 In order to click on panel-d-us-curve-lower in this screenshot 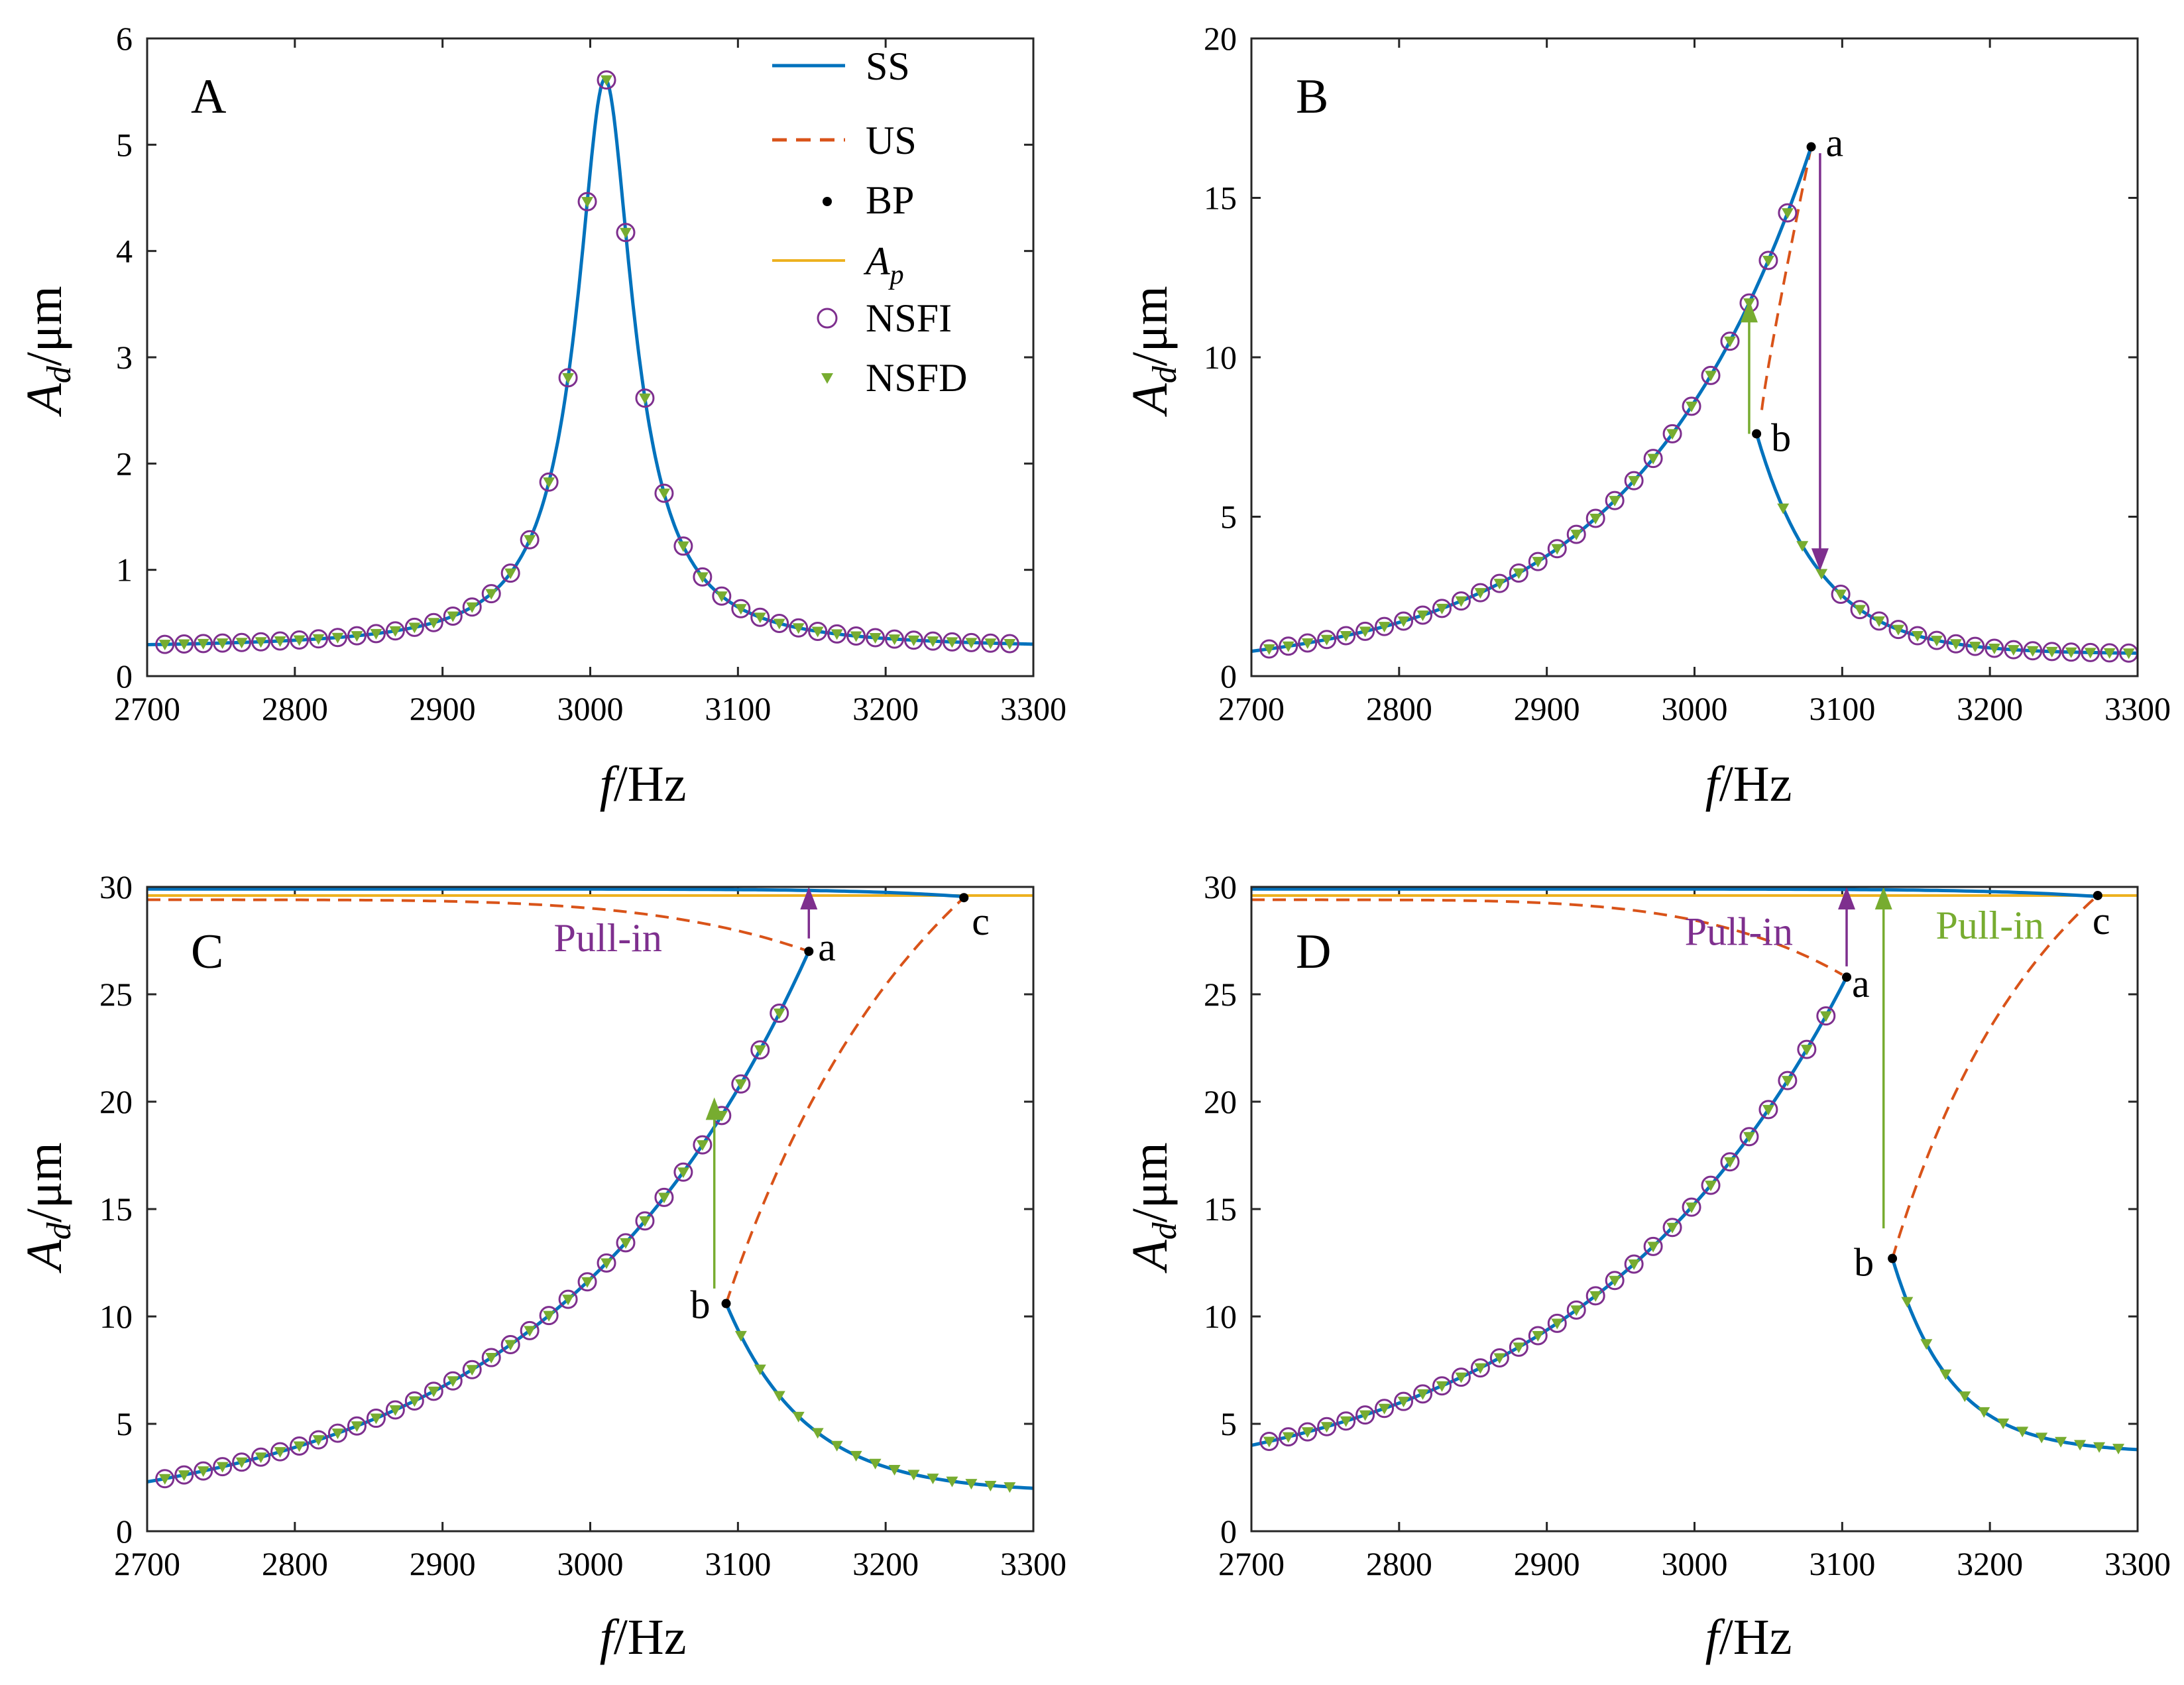, I will do `click(1995, 1076)`.